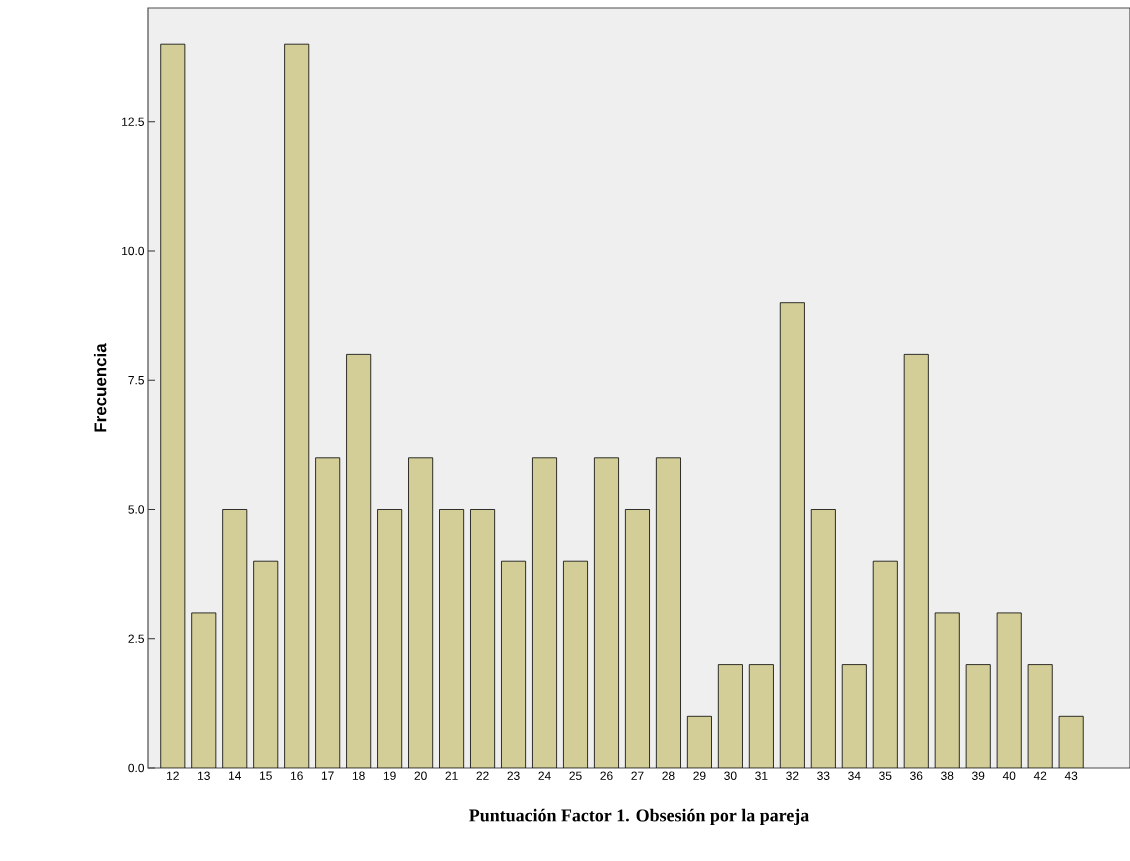 This screenshot has width=1130, height=861. What do you see at coordinates (136, 509) in the screenshot?
I see `y-tick-label: 5.0` at bounding box center [136, 509].